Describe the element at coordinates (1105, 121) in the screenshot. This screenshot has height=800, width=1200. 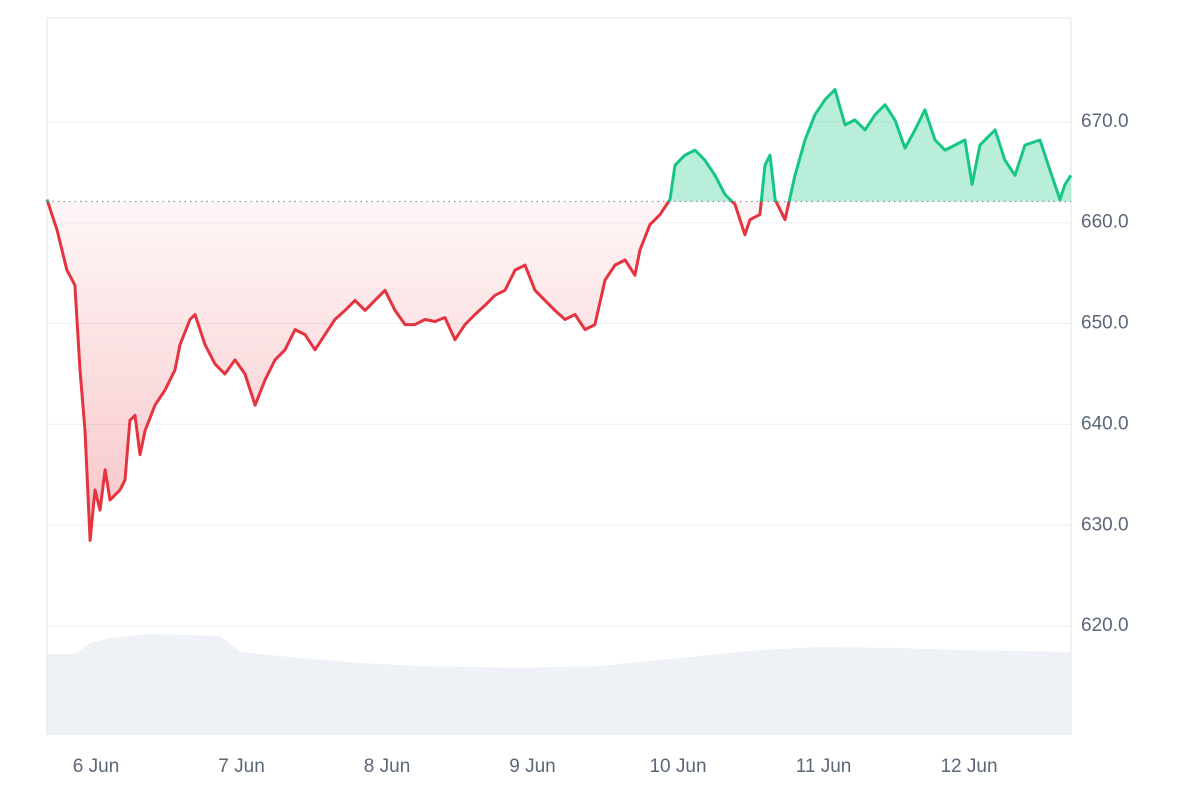
I see `y-tick-label: 670.0` at that location.